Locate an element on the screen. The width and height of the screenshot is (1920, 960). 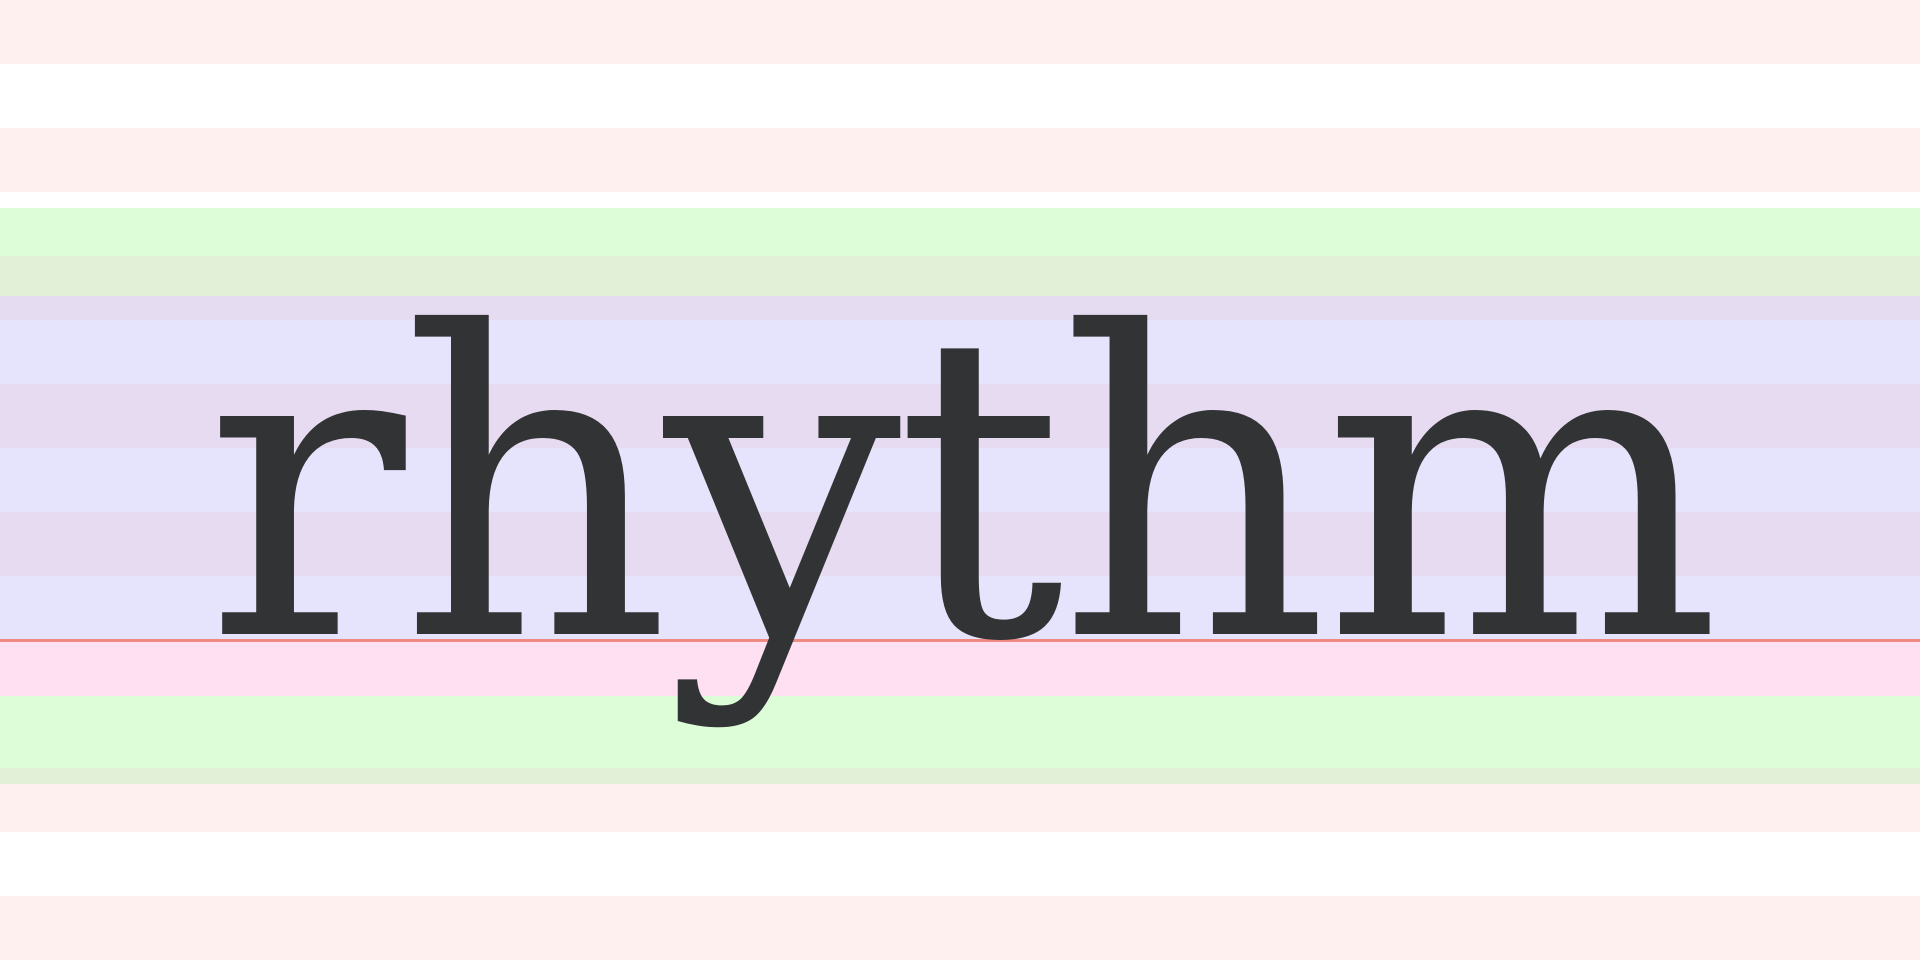
descender-zone is located at coordinates (960, 732).